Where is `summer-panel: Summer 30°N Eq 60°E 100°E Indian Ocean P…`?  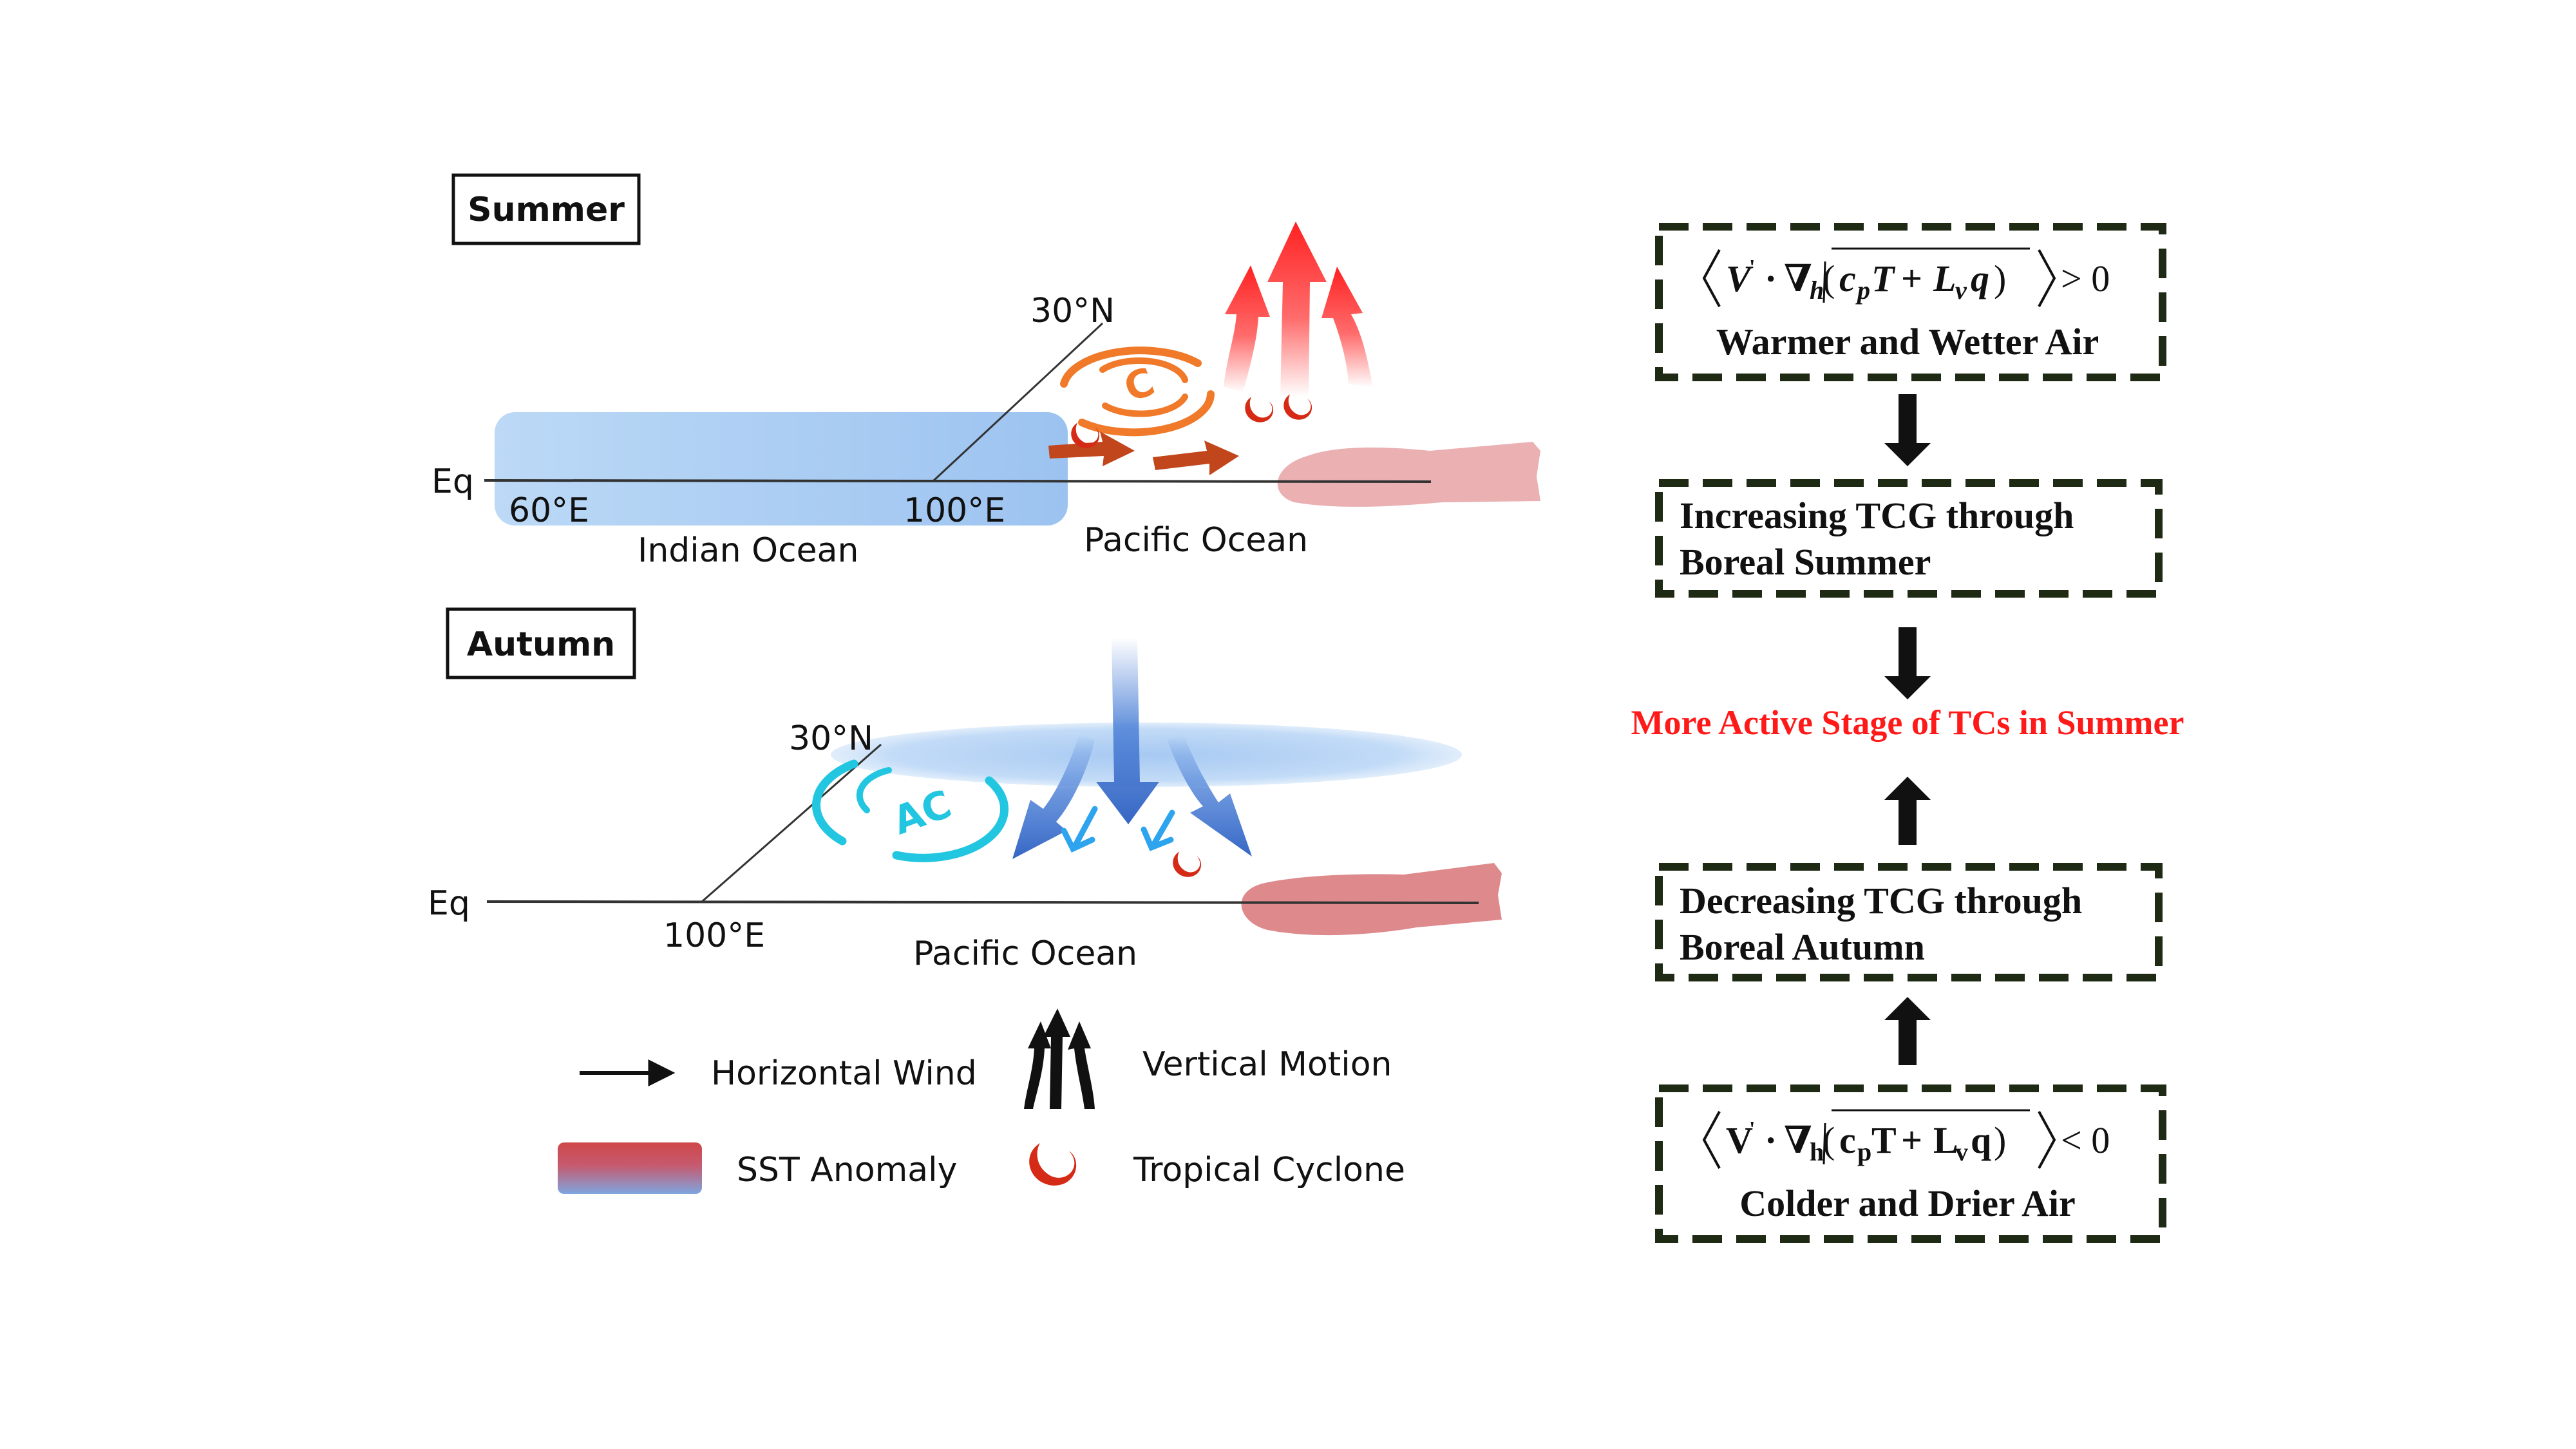 summer-panel: Summer 30°N Eq 60°E 100°E Indian Ocean P… is located at coordinates (985, 371).